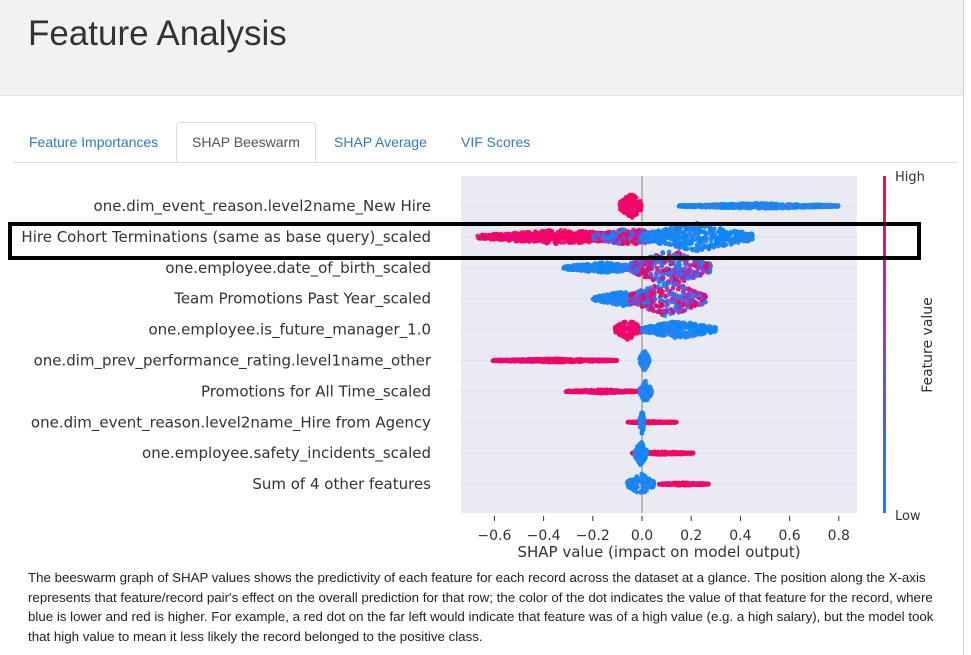 This screenshot has width=971, height=655. What do you see at coordinates (157, 34) in the screenshot?
I see `page-title: Feature Analysis` at bounding box center [157, 34].